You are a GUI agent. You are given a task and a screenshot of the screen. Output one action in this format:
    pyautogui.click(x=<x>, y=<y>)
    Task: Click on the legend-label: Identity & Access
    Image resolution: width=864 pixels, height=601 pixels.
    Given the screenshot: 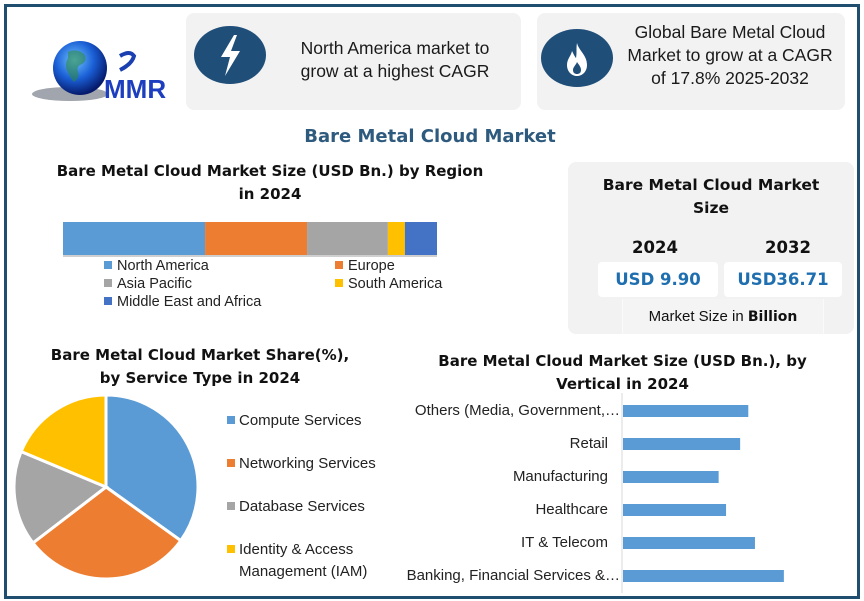 What is the action you would take?
    pyautogui.click(x=296, y=549)
    